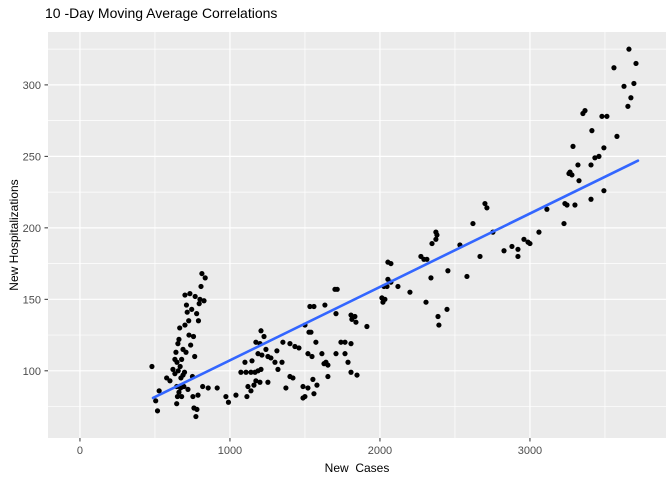  What do you see at coordinates (32, 300) in the screenshot?
I see `y-tick-label: 150` at bounding box center [32, 300].